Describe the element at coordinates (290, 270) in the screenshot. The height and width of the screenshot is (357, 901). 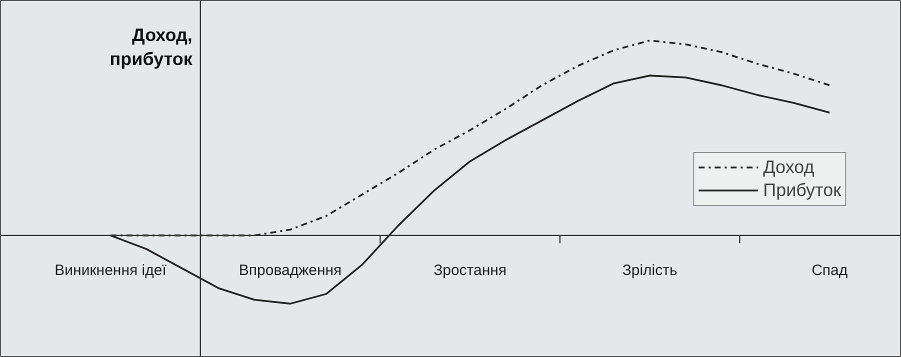
I see `x-tick-label: Впровадження` at that location.